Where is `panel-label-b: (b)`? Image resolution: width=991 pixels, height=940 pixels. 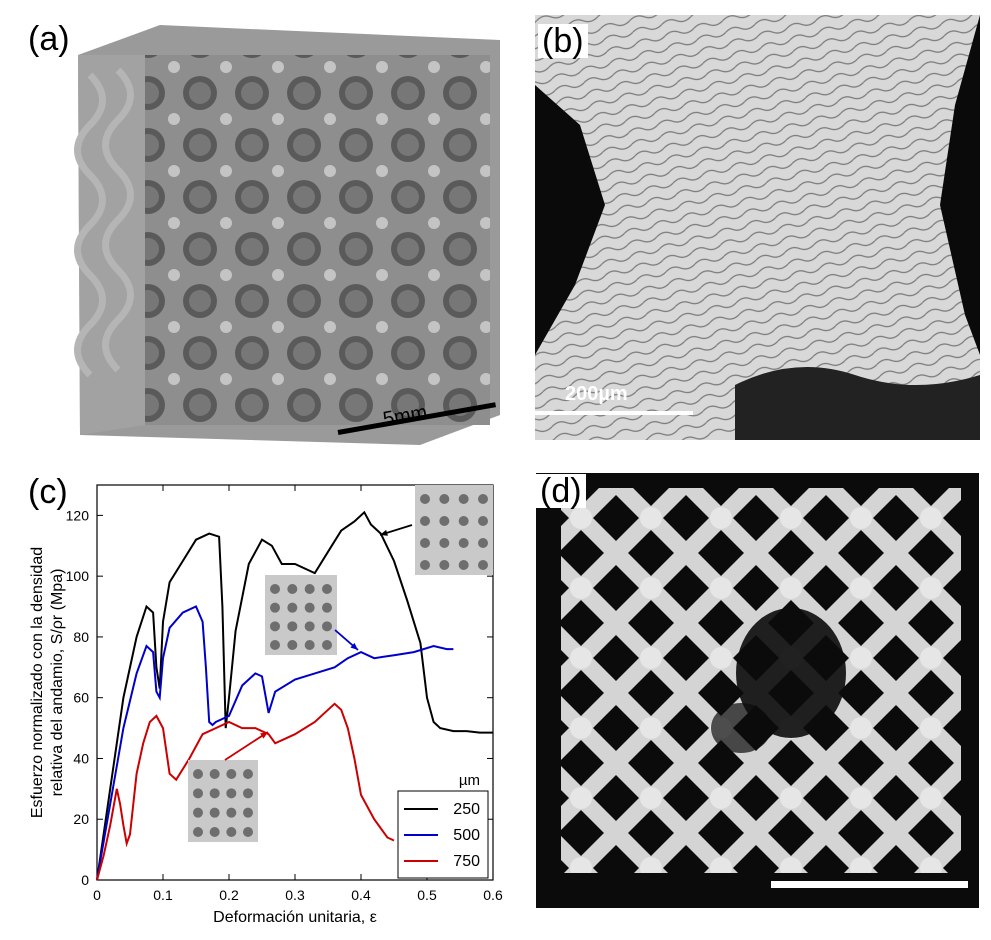
panel-label-b: (b) is located at coordinates (563, 41).